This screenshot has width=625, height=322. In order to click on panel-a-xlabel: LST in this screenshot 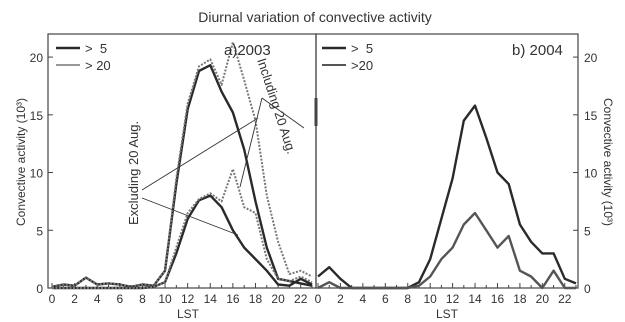, I will do `click(188, 314)`.